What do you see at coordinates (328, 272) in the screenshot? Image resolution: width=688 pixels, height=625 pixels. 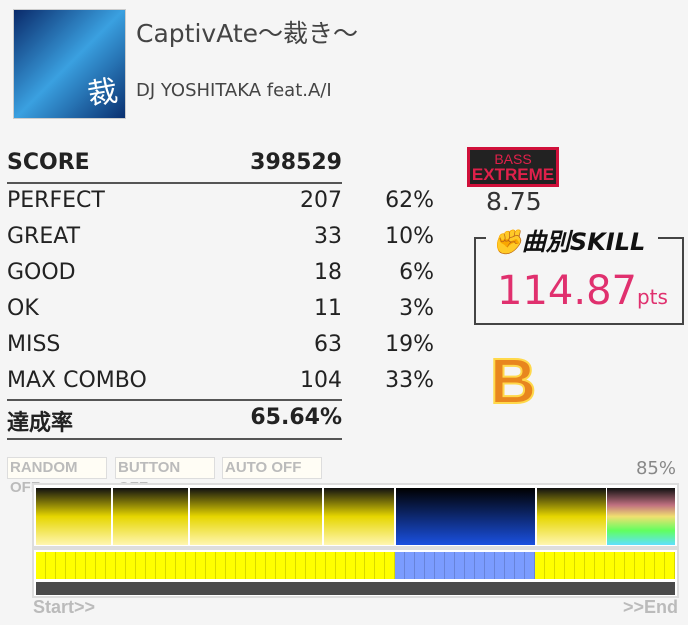 I see `judgement-count: 18` at bounding box center [328, 272].